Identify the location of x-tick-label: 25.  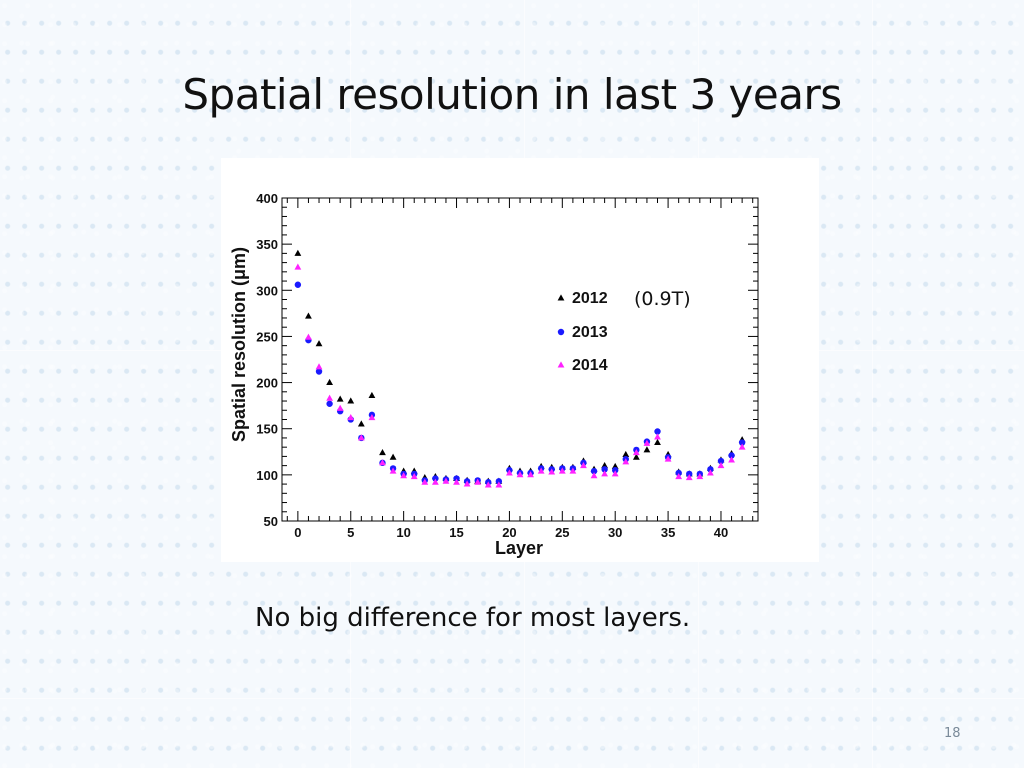
(562, 532).